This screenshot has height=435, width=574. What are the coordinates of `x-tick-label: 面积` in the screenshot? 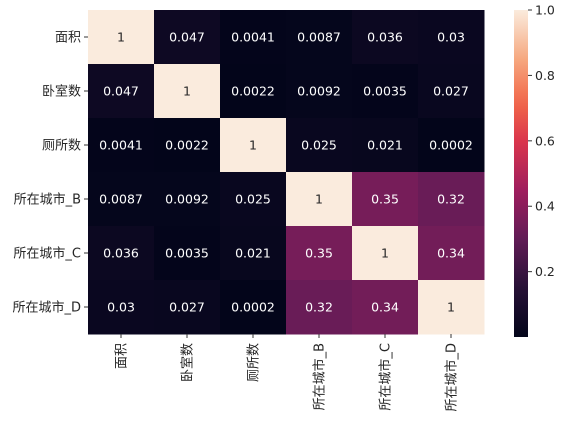 It's located at (122, 356).